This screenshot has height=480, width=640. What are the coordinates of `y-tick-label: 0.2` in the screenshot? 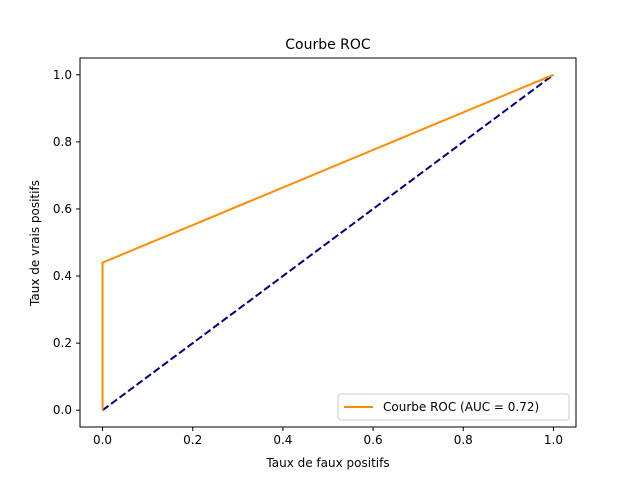 It's located at (62, 343).